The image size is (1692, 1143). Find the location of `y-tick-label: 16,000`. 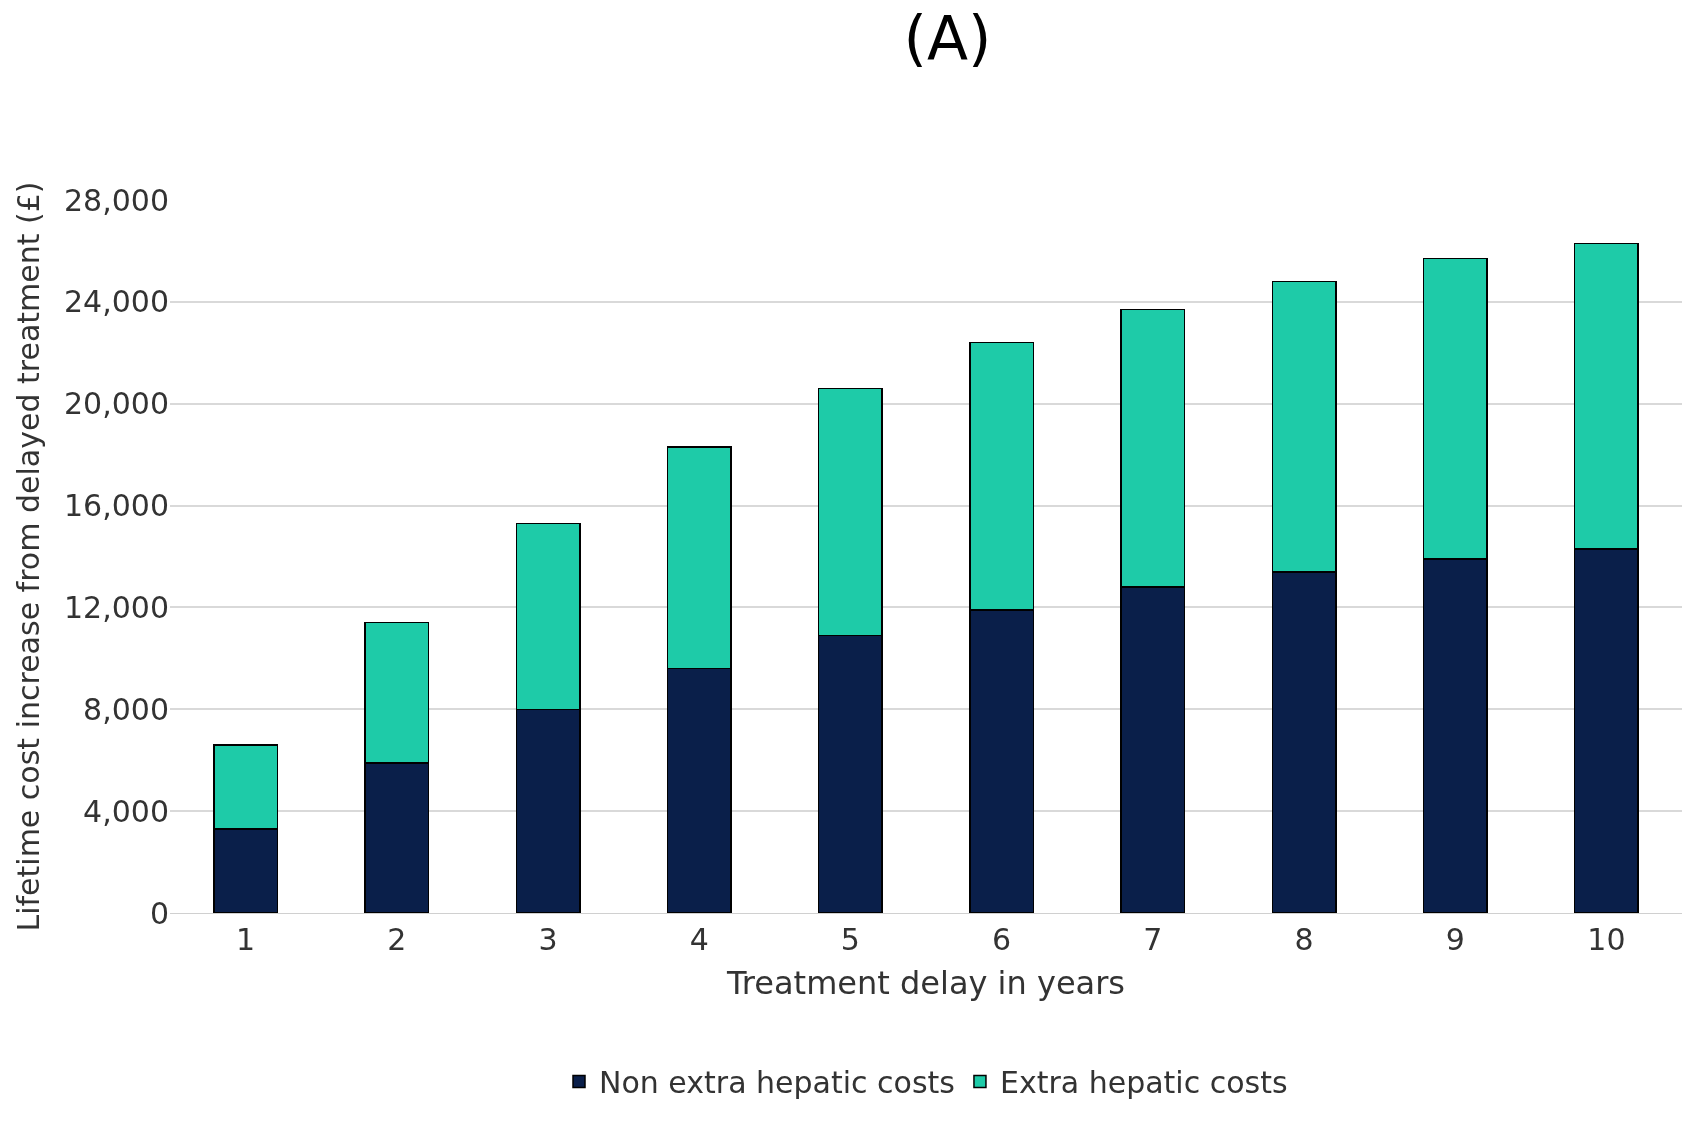

y-tick-label: 16,000 is located at coordinates (116, 506).